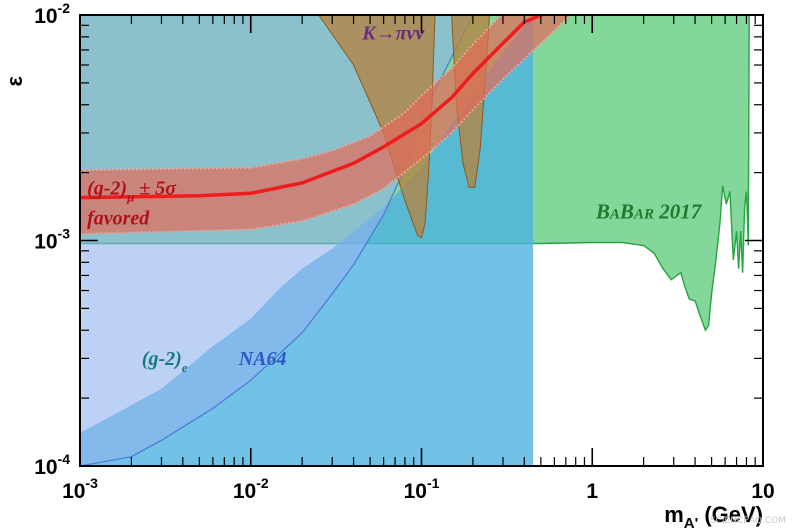 The width and height of the screenshot is (800, 530). Describe the element at coordinates (592, 491) in the screenshot. I see `x-tick-label: 1` at that location.